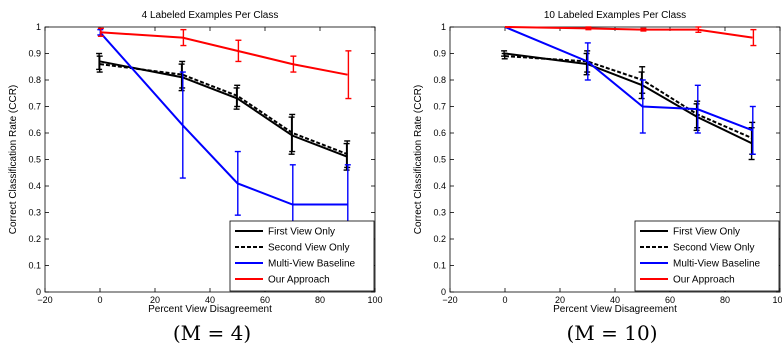 Image resolution: width=782 pixels, height=348 pixels. What do you see at coordinates (611, 333) in the screenshot?
I see `panel-caption: (M = 10)` at bounding box center [611, 333].